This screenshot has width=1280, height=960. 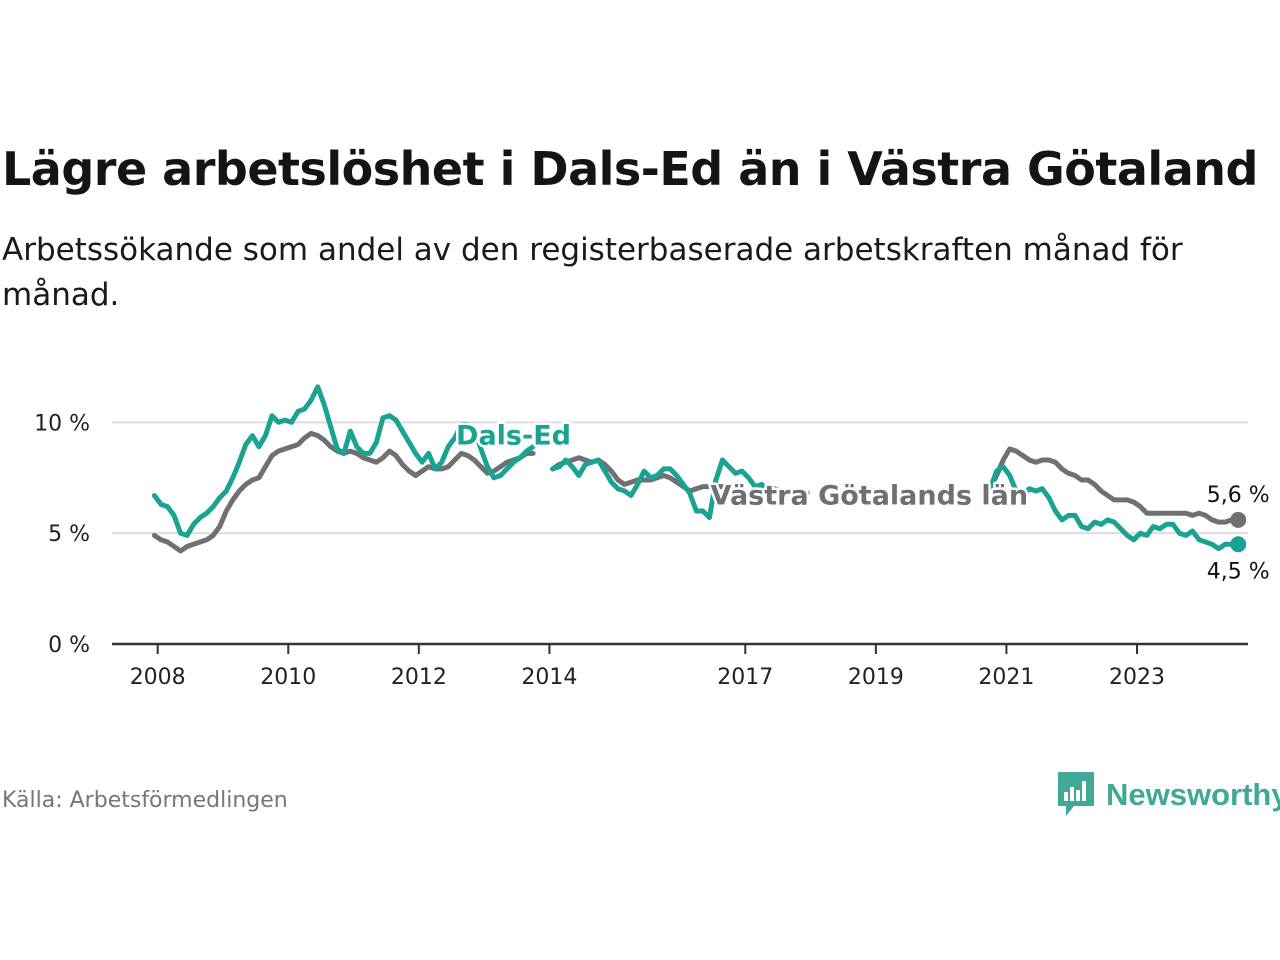 I want to click on brand-name: Newsworthy, so click(x=1193, y=794).